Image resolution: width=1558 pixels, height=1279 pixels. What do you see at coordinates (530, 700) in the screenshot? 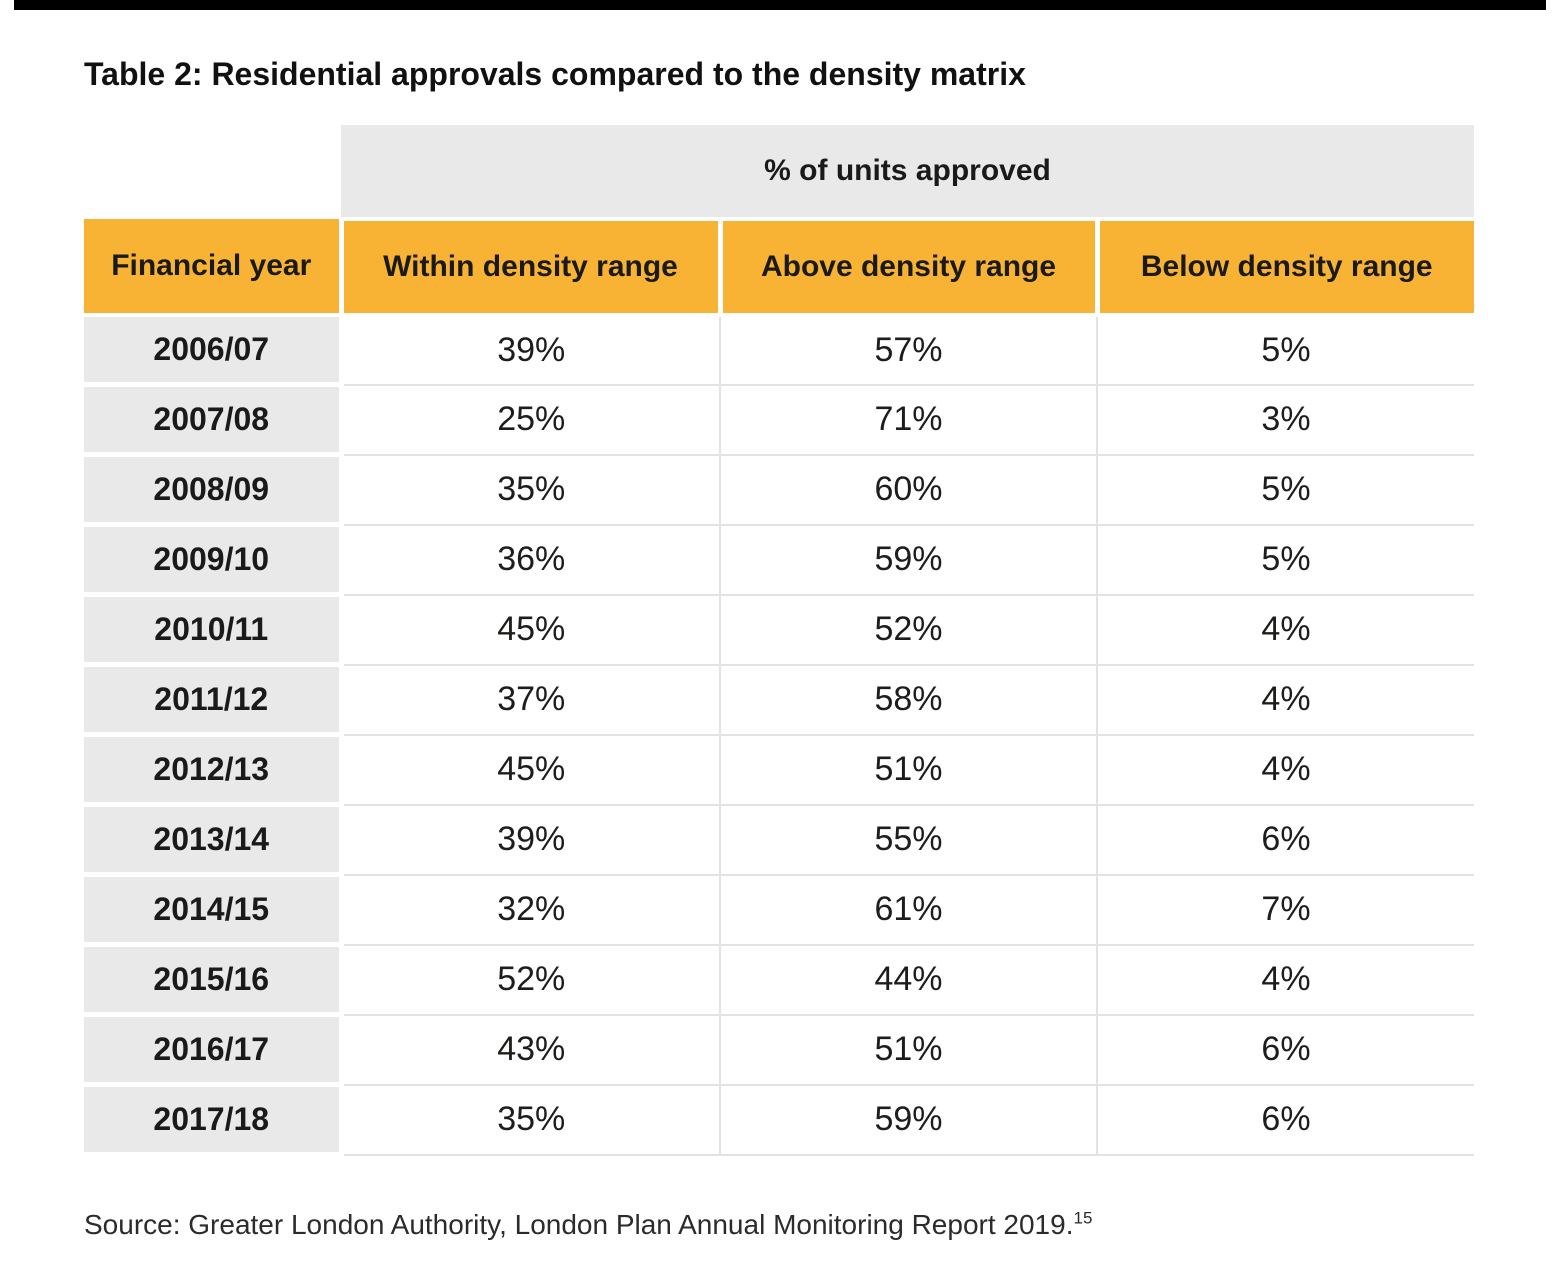
I see `within-cell: 37%` at bounding box center [530, 700].